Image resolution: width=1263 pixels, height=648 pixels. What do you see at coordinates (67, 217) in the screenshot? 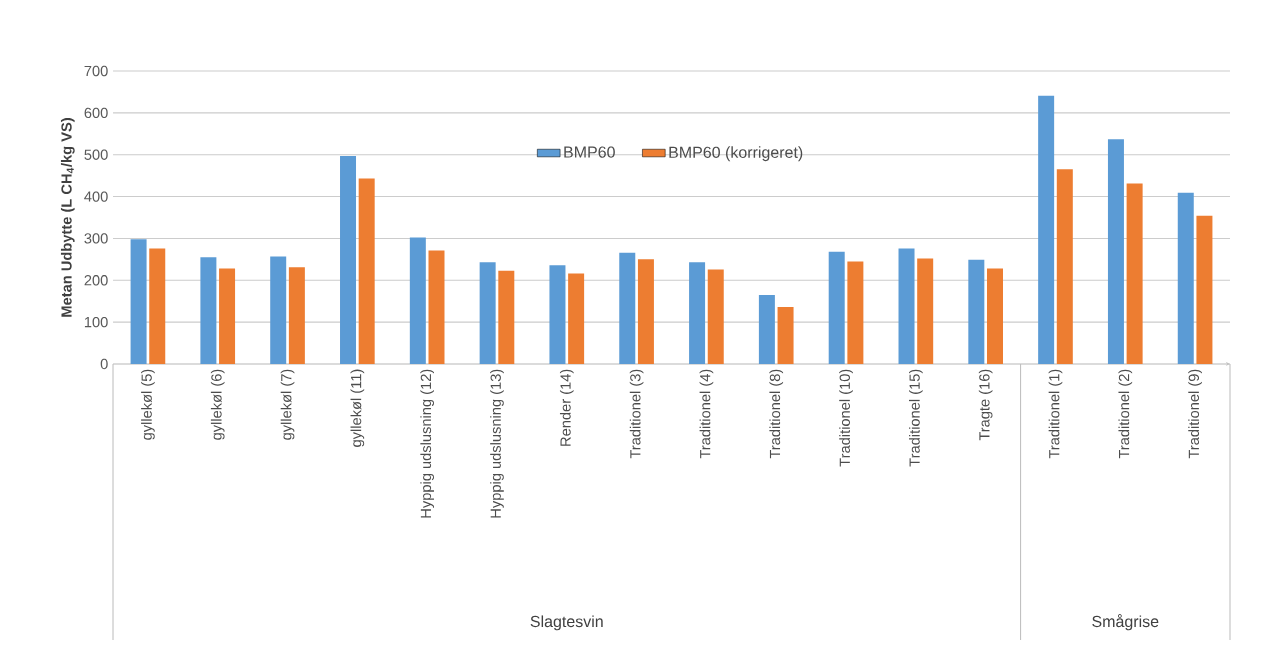
I see `text: Metan Udbytte (L CH$_{4}$/kg VS)` at bounding box center [67, 217].